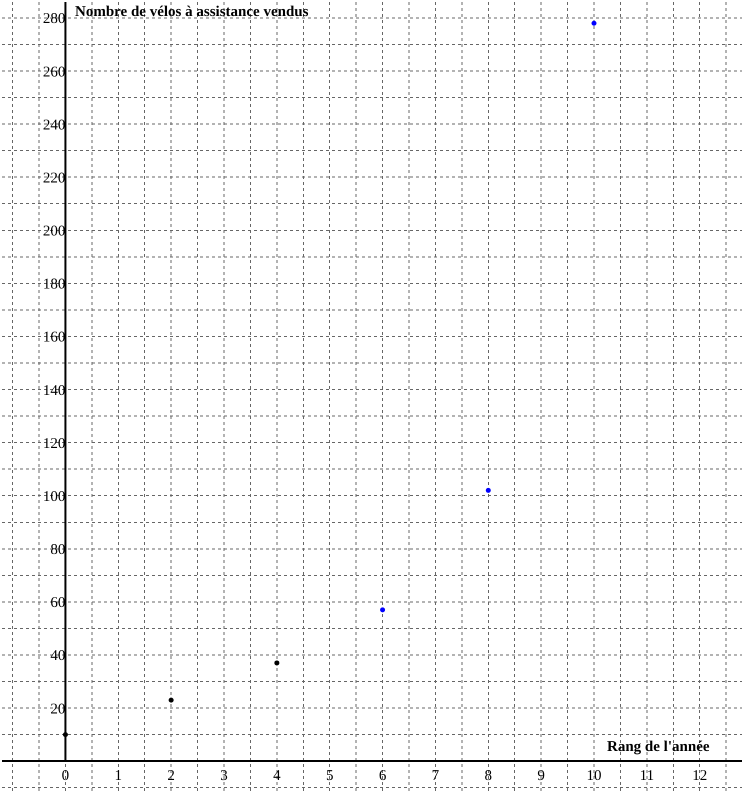 This screenshot has height=795, width=744. What do you see at coordinates (647, 776) in the screenshot?
I see `x-tick-label: 11` at bounding box center [647, 776].